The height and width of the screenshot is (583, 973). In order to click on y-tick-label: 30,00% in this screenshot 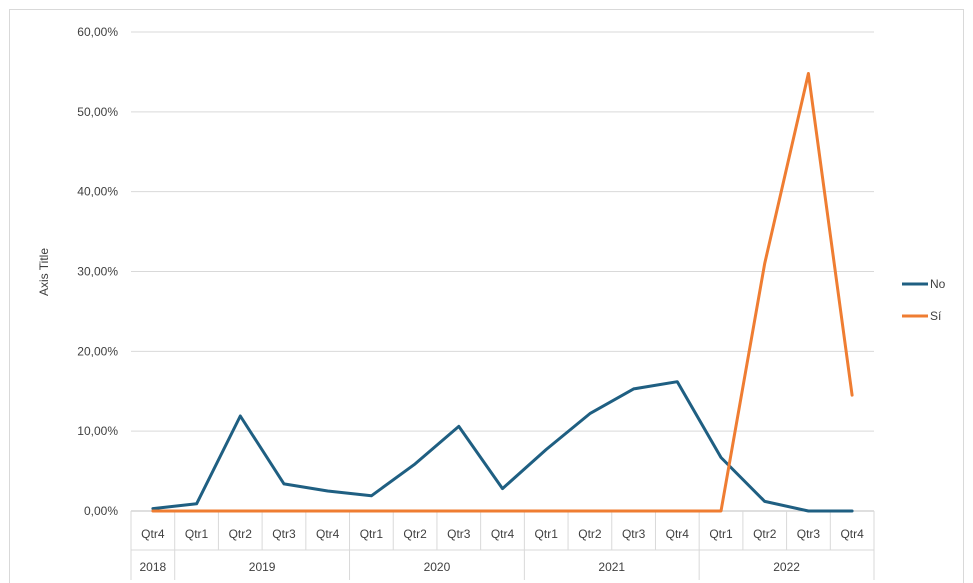, I will do `click(97, 272)`.